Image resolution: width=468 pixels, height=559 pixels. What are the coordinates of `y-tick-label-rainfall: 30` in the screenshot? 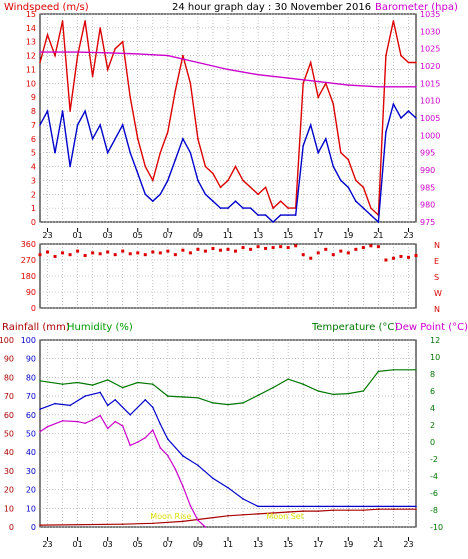 It's located at (9, 471).